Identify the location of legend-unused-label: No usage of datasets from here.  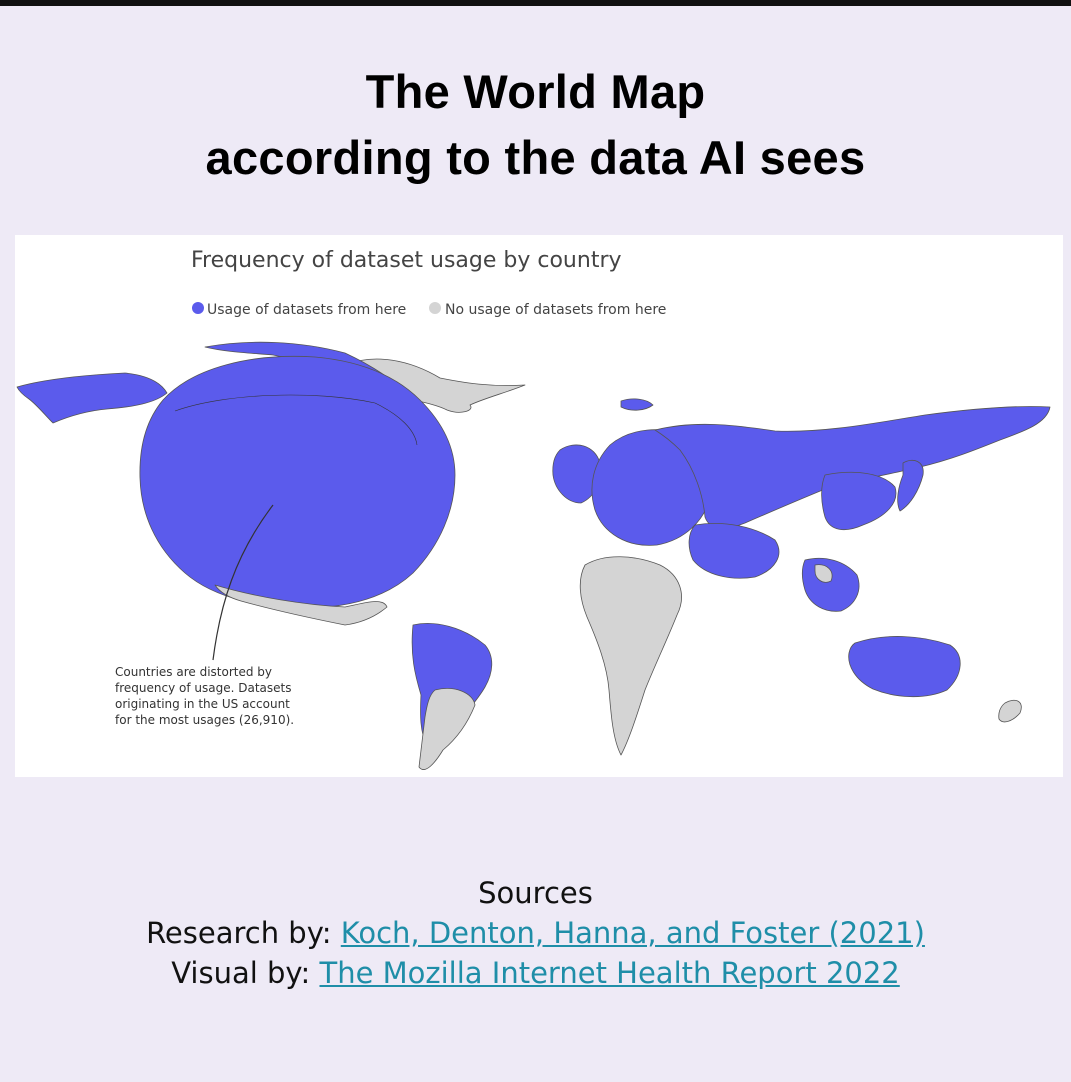
(555, 310).